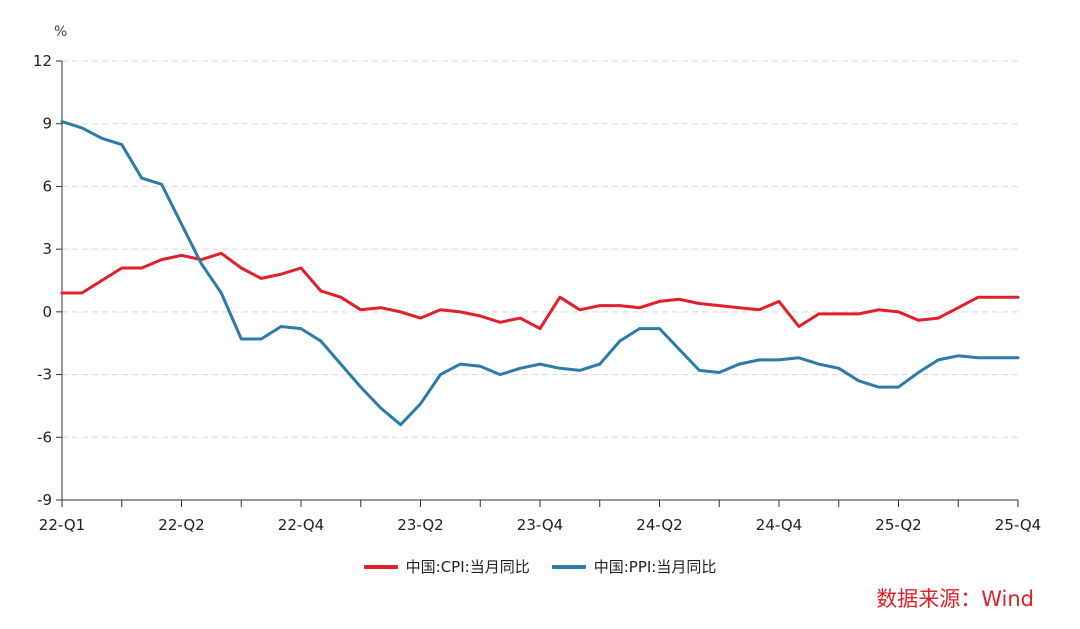  What do you see at coordinates (955, 599) in the screenshot?
I see `source-note: 数据来源：Wind` at bounding box center [955, 599].